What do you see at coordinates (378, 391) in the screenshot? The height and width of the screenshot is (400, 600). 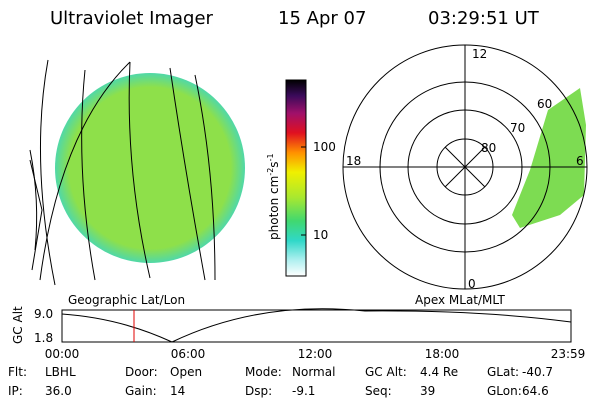 I see `status-label: Seq:` at bounding box center [378, 391].